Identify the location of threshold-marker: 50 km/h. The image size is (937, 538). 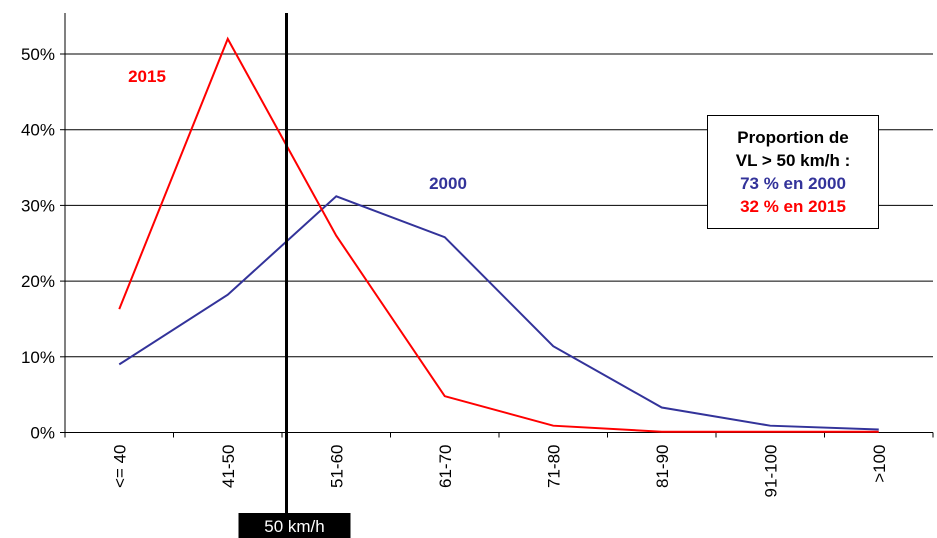
(294, 275).